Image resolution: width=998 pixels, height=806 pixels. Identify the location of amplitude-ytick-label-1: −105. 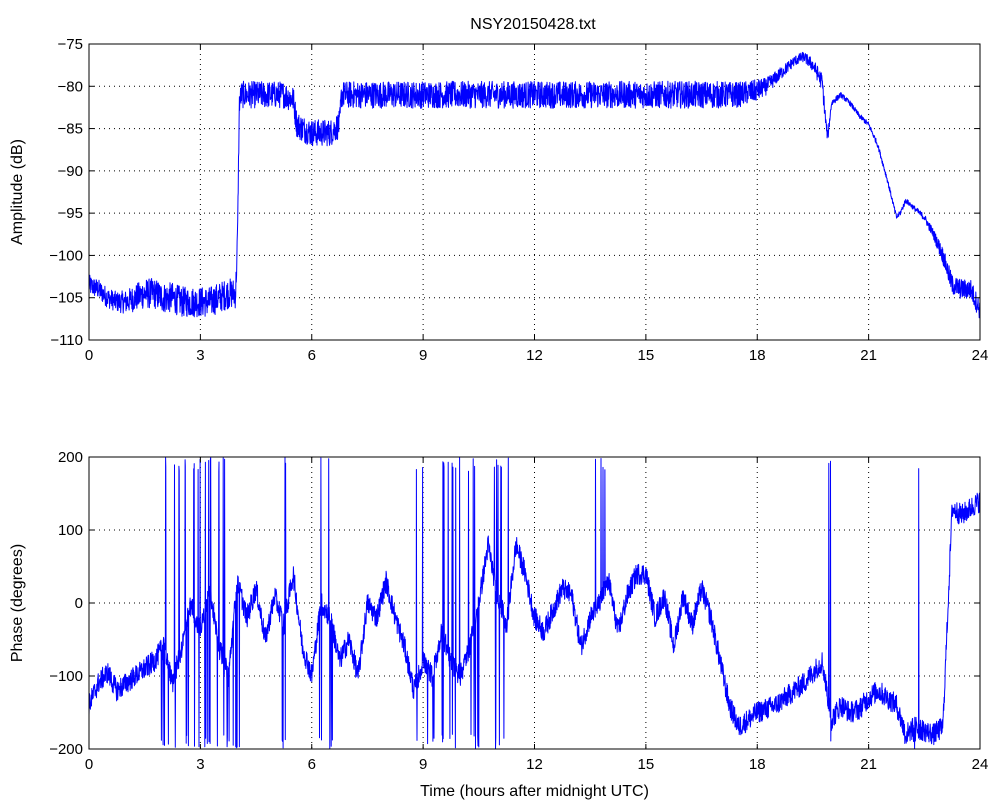
(66, 298).